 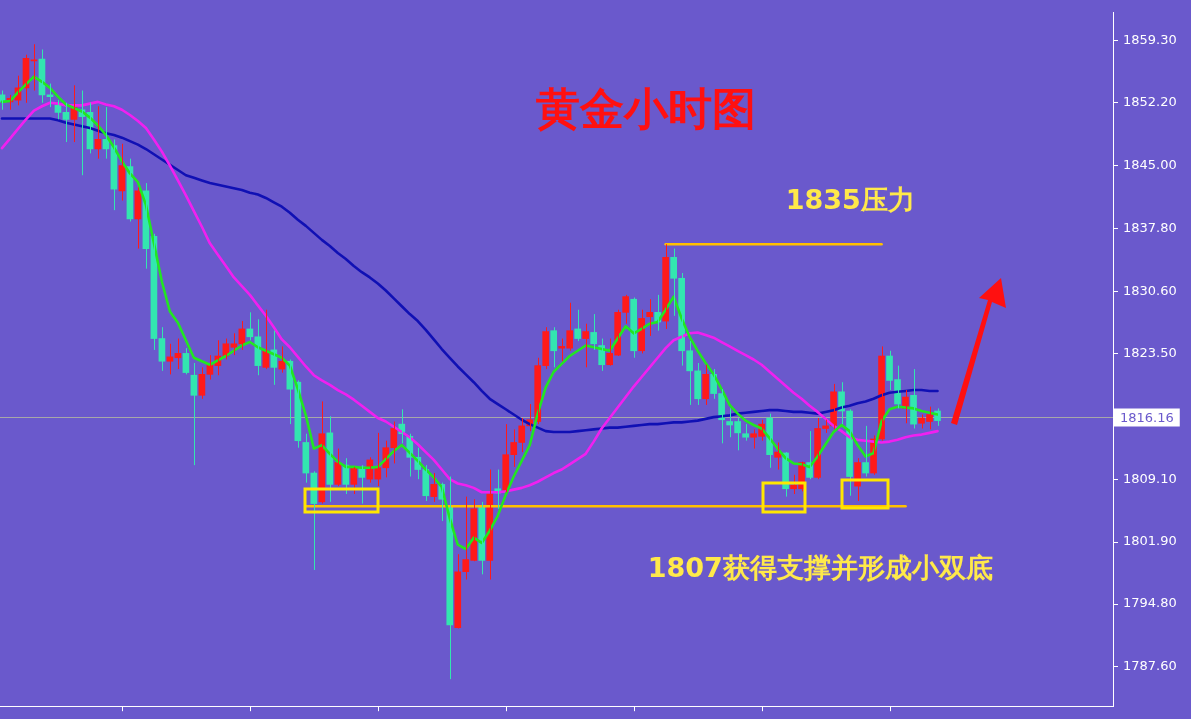 What do you see at coordinates (1147, 417) in the screenshot?
I see `ref-line-label: 1816.16` at bounding box center [1147, 417].